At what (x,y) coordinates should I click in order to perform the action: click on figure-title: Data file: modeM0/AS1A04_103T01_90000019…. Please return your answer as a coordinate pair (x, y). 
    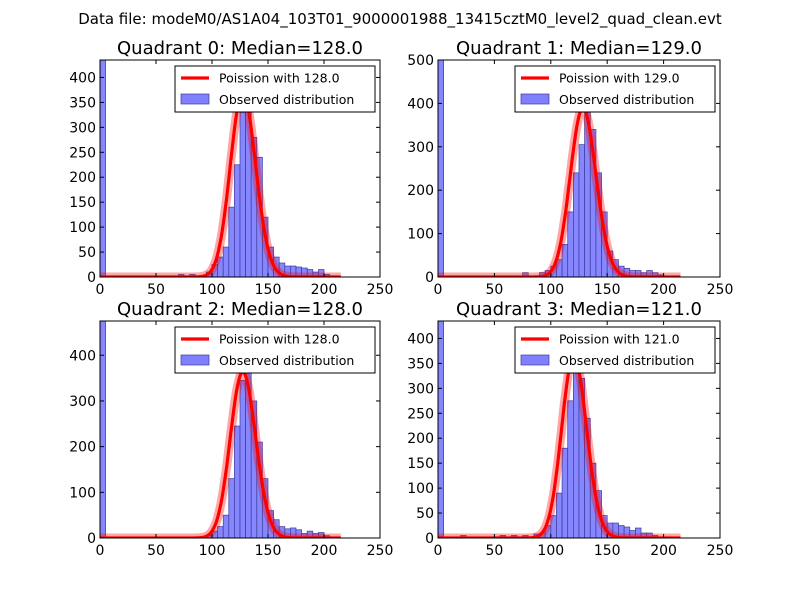
    Looking at the image, I should click on (400, 19).